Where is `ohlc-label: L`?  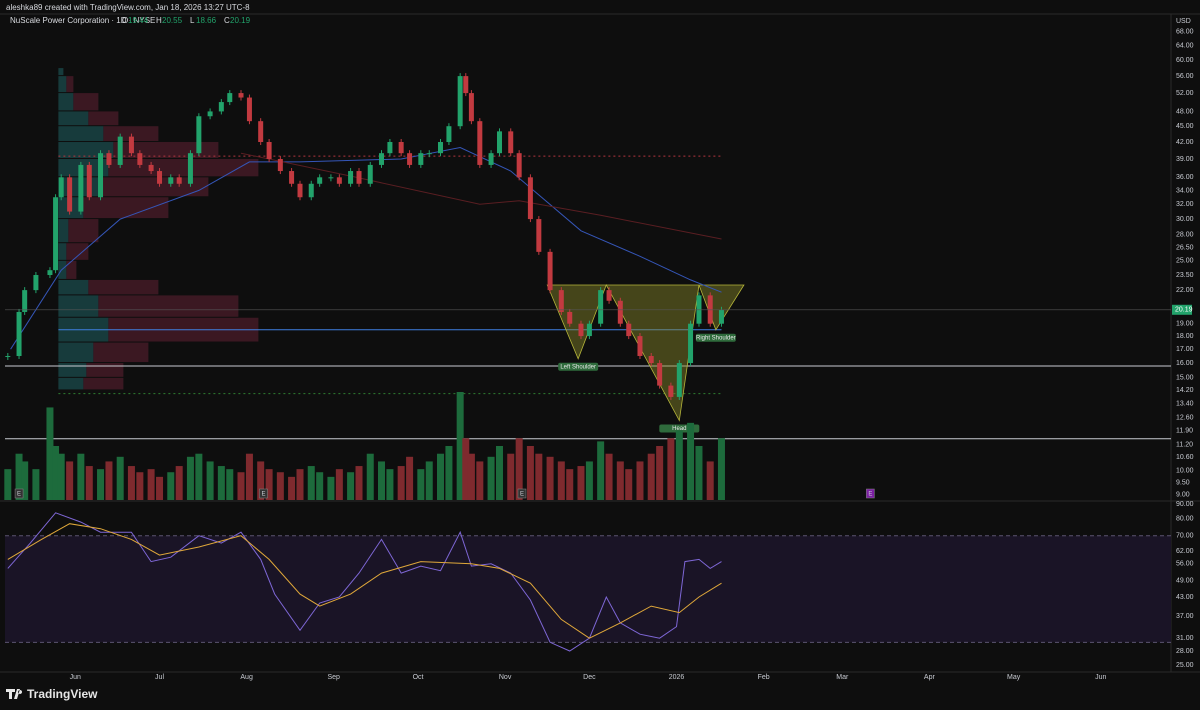
ohlc-label: L is located at coordinates (192, 20).